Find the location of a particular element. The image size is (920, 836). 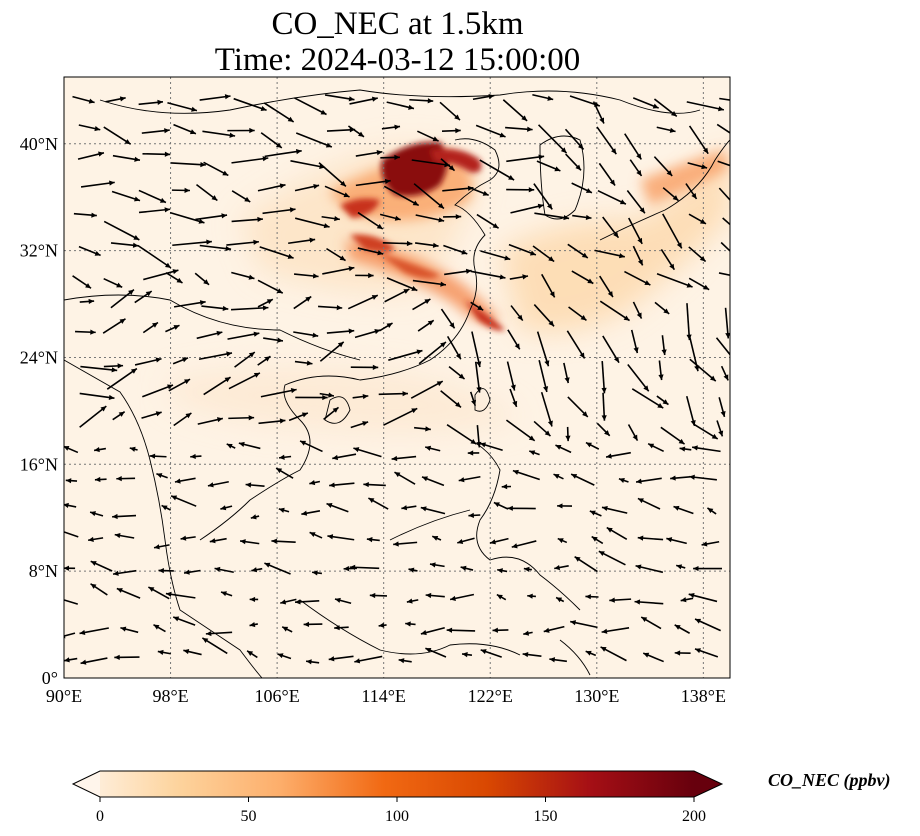

x-tick-label: 106°E is located at coordinates (277, 696).